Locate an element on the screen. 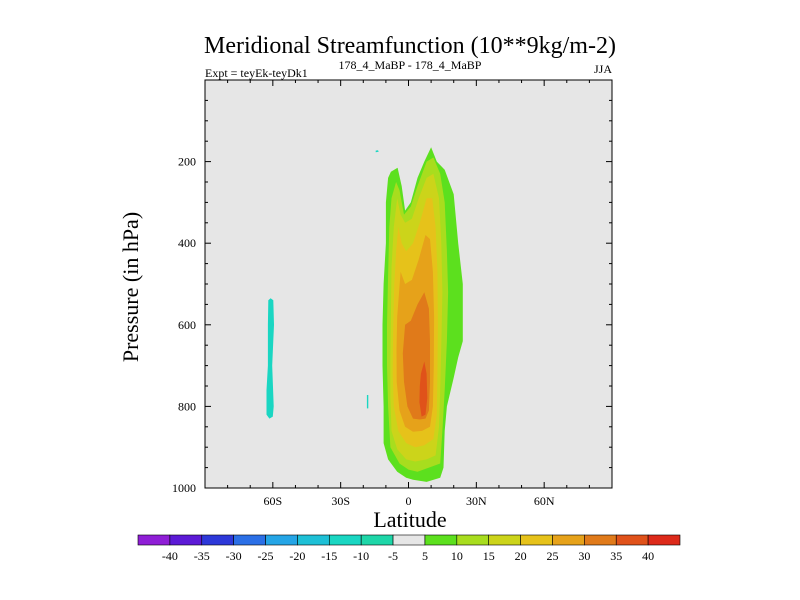 The width and height of the screenshot is (800, 600). colorbar-label: -30 is located at coordinates (234, 556).